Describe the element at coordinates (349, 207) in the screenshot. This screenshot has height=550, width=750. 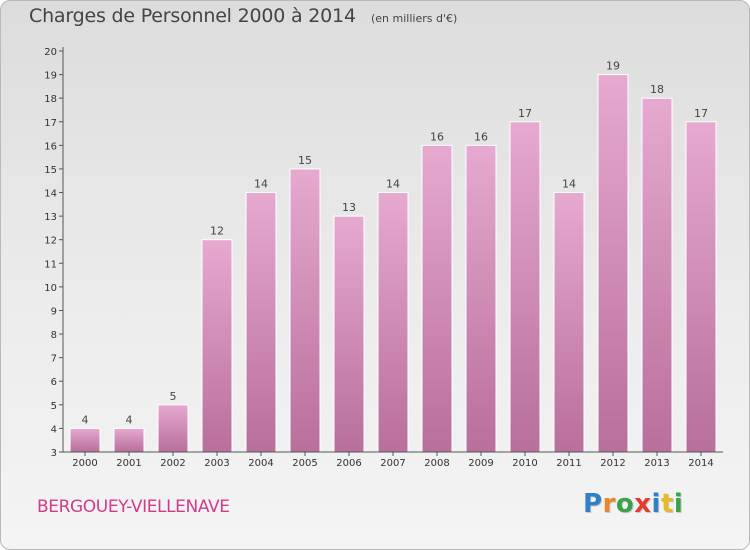
I see `data-label-2006: 13` at that location.